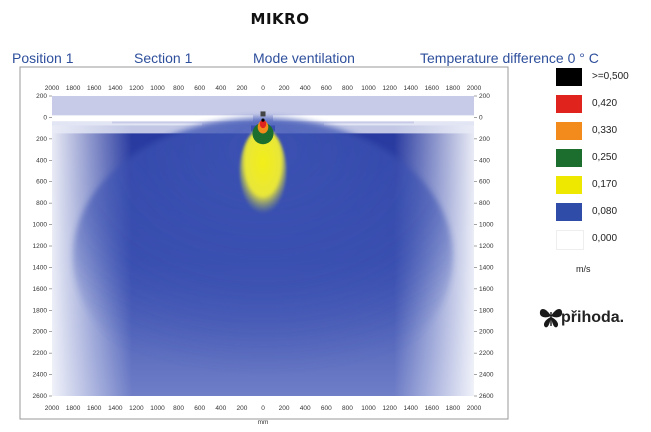 The image size is (651, 432). I want to click on legend-item: 0,330, so click(600, 132).